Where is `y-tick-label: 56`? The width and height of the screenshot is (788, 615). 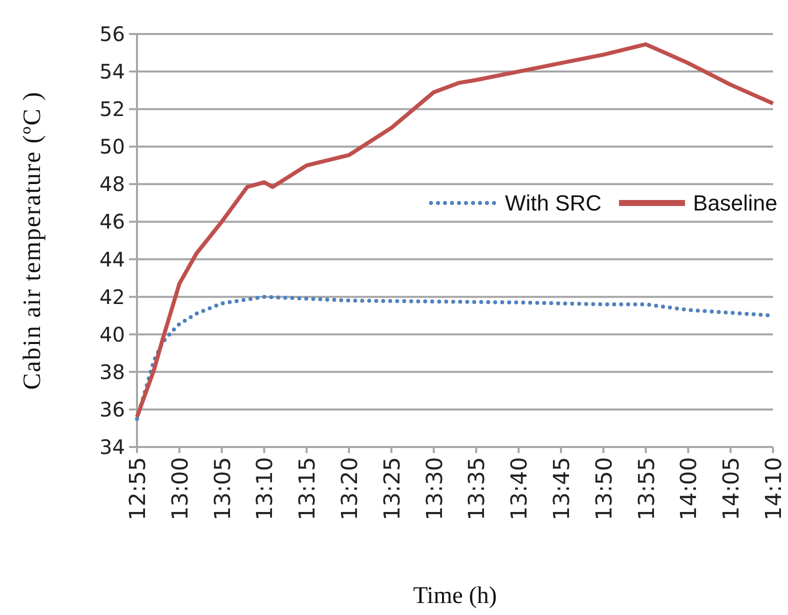 y-tick-label: 56 is located at coordinates (112, 34).